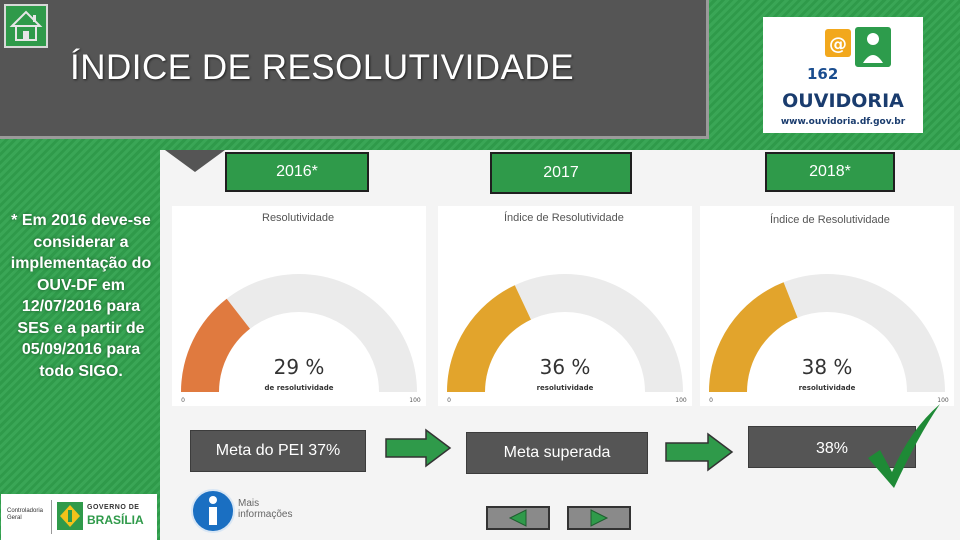  Describe the element at coordinates (14, 518) in the screenshot. I see `cg-line-2: Geral` at that location.